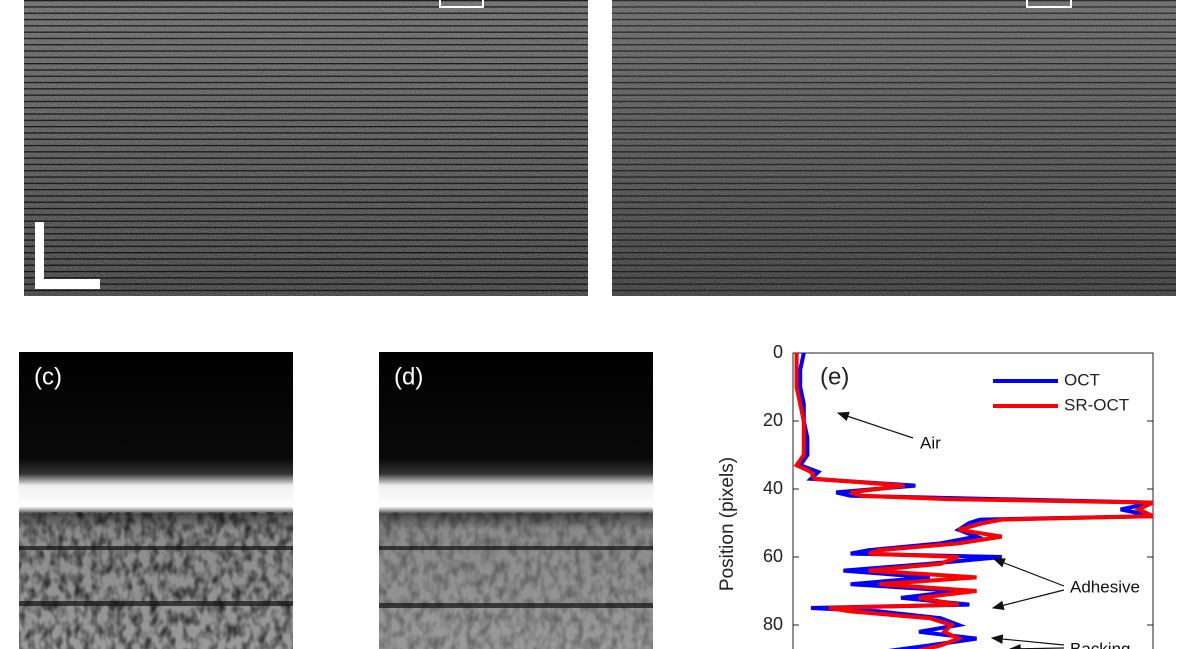  What do you see at coordinates (1082, 379) in the screenshot?
I see `legend-label: OCT` at bounding box center [1082, 379].